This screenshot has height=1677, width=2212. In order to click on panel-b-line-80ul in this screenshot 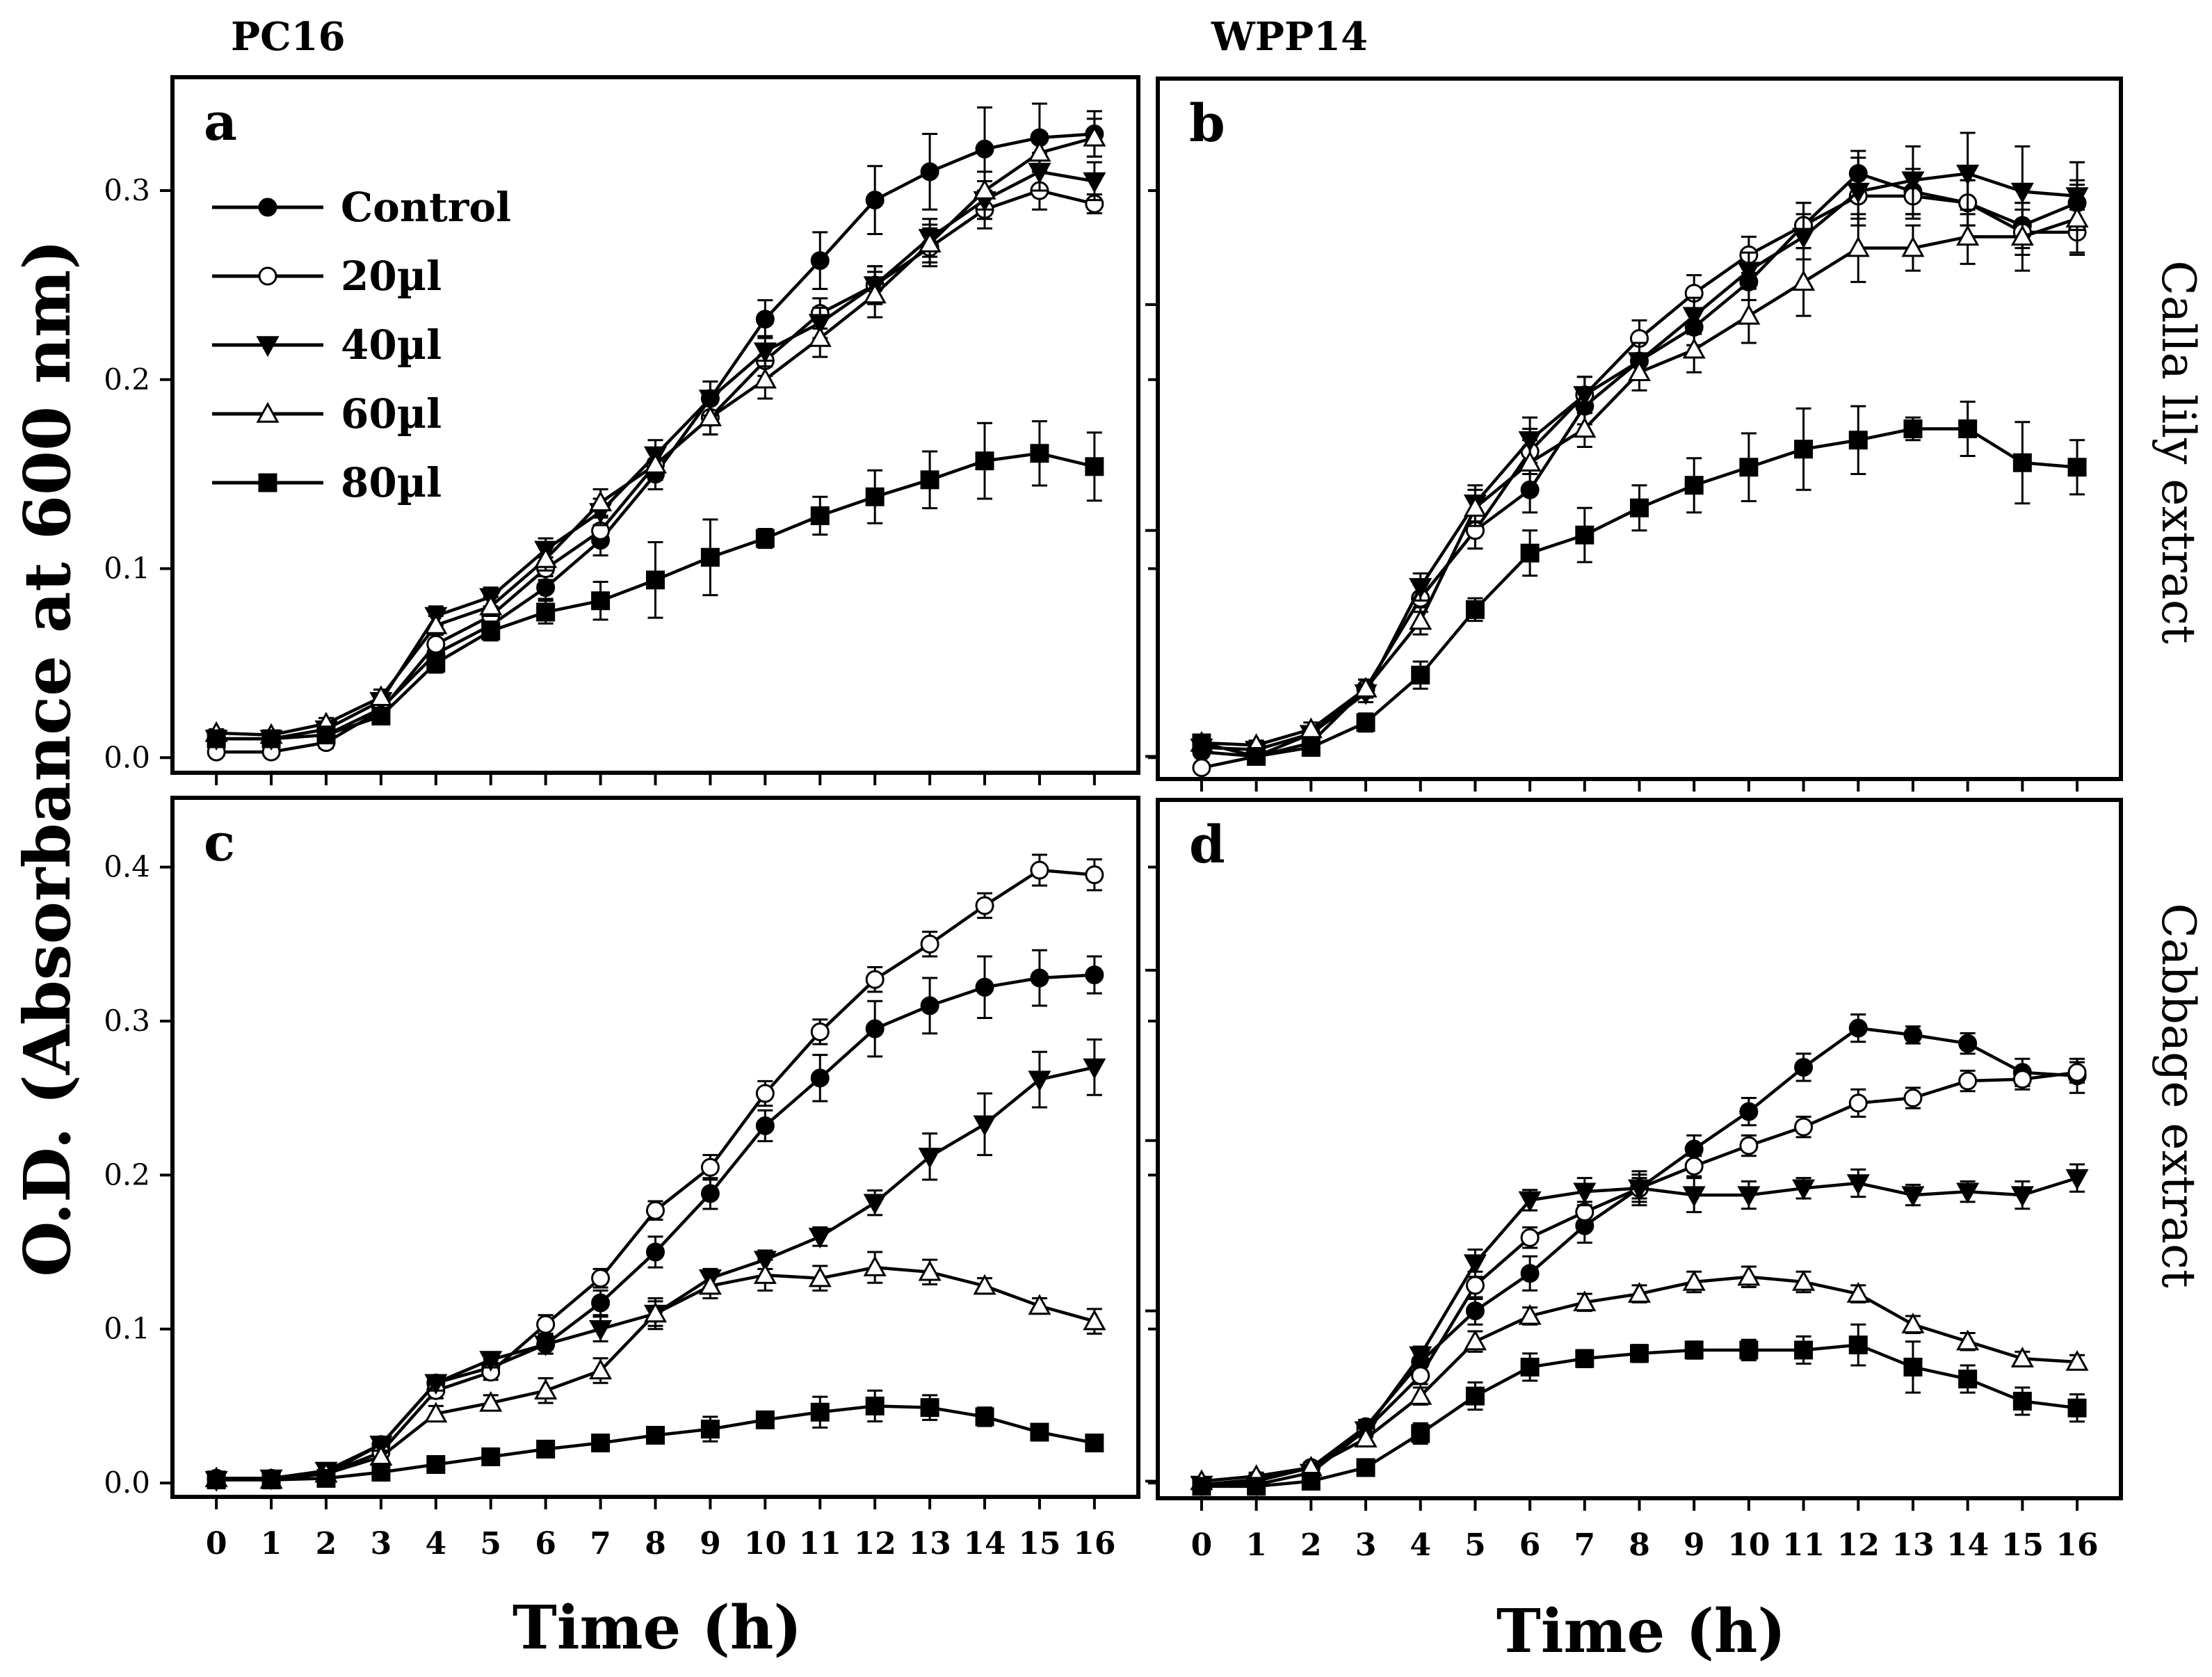, I will do `click(1640, 592)`.